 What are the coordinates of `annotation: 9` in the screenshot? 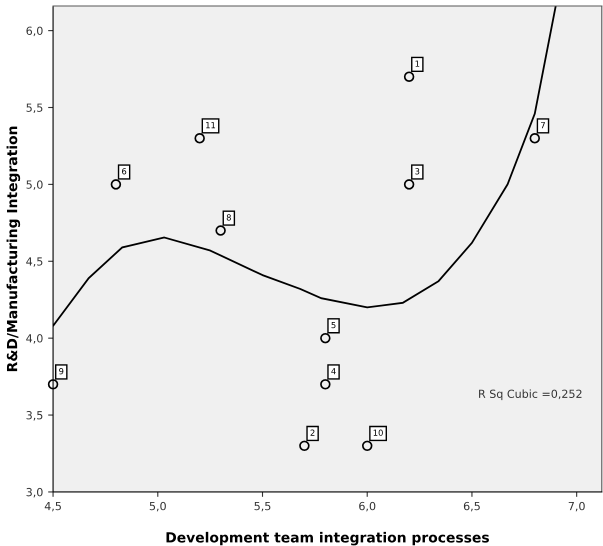 It's located at (61, 371).